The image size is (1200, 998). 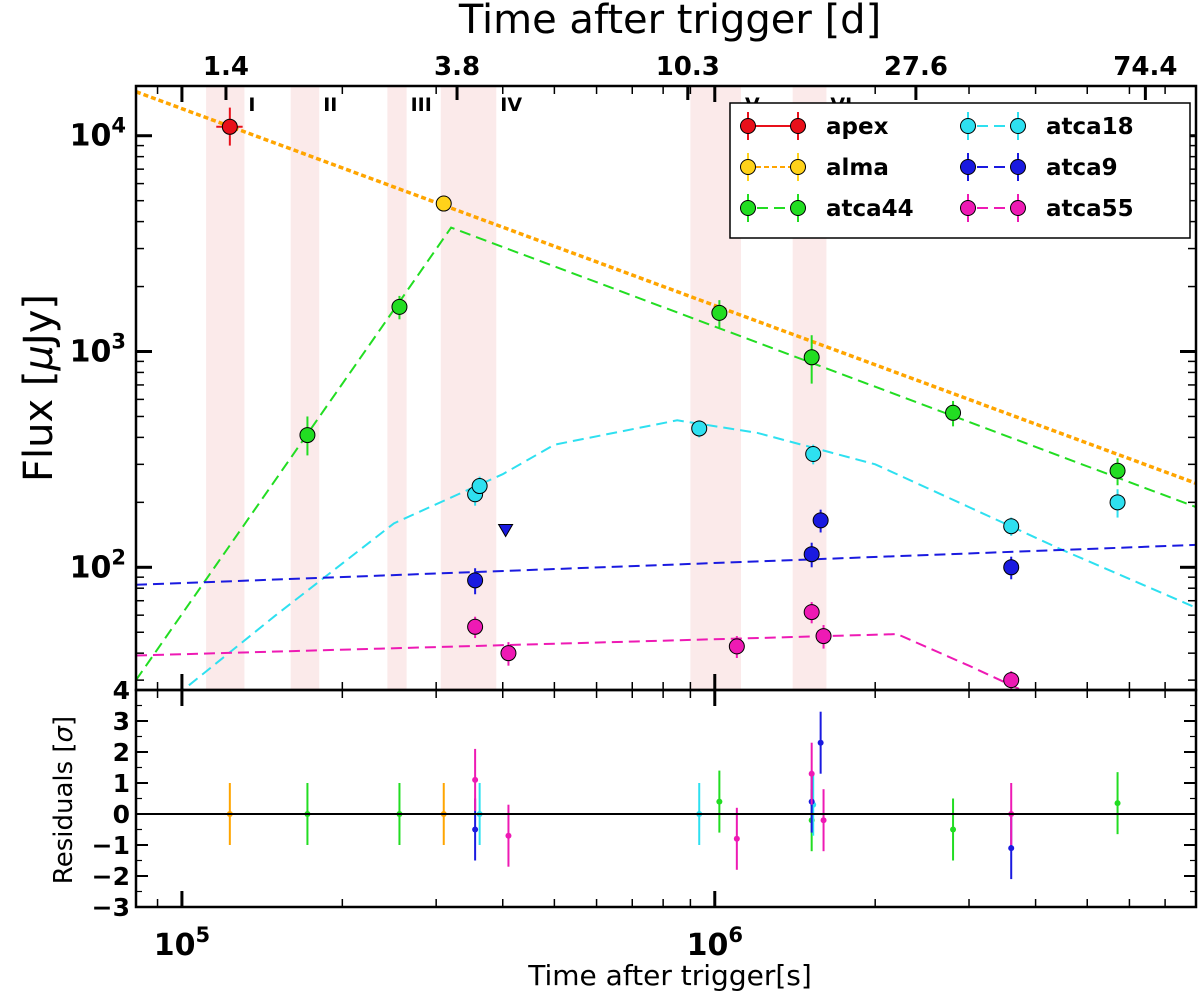 I want to click on x-axis-title: Time after trigger[s], so click(x=669, y=975).